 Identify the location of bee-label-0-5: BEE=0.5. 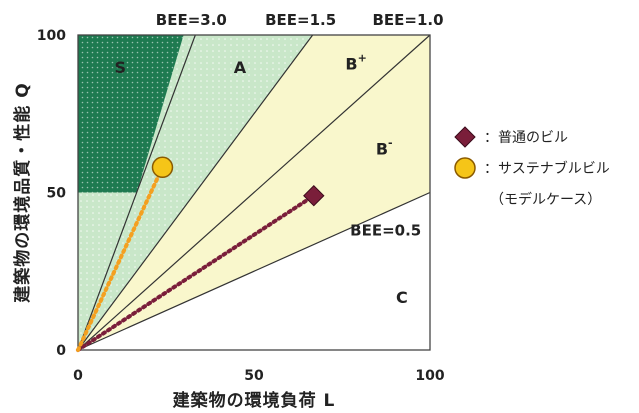
(385, 231).